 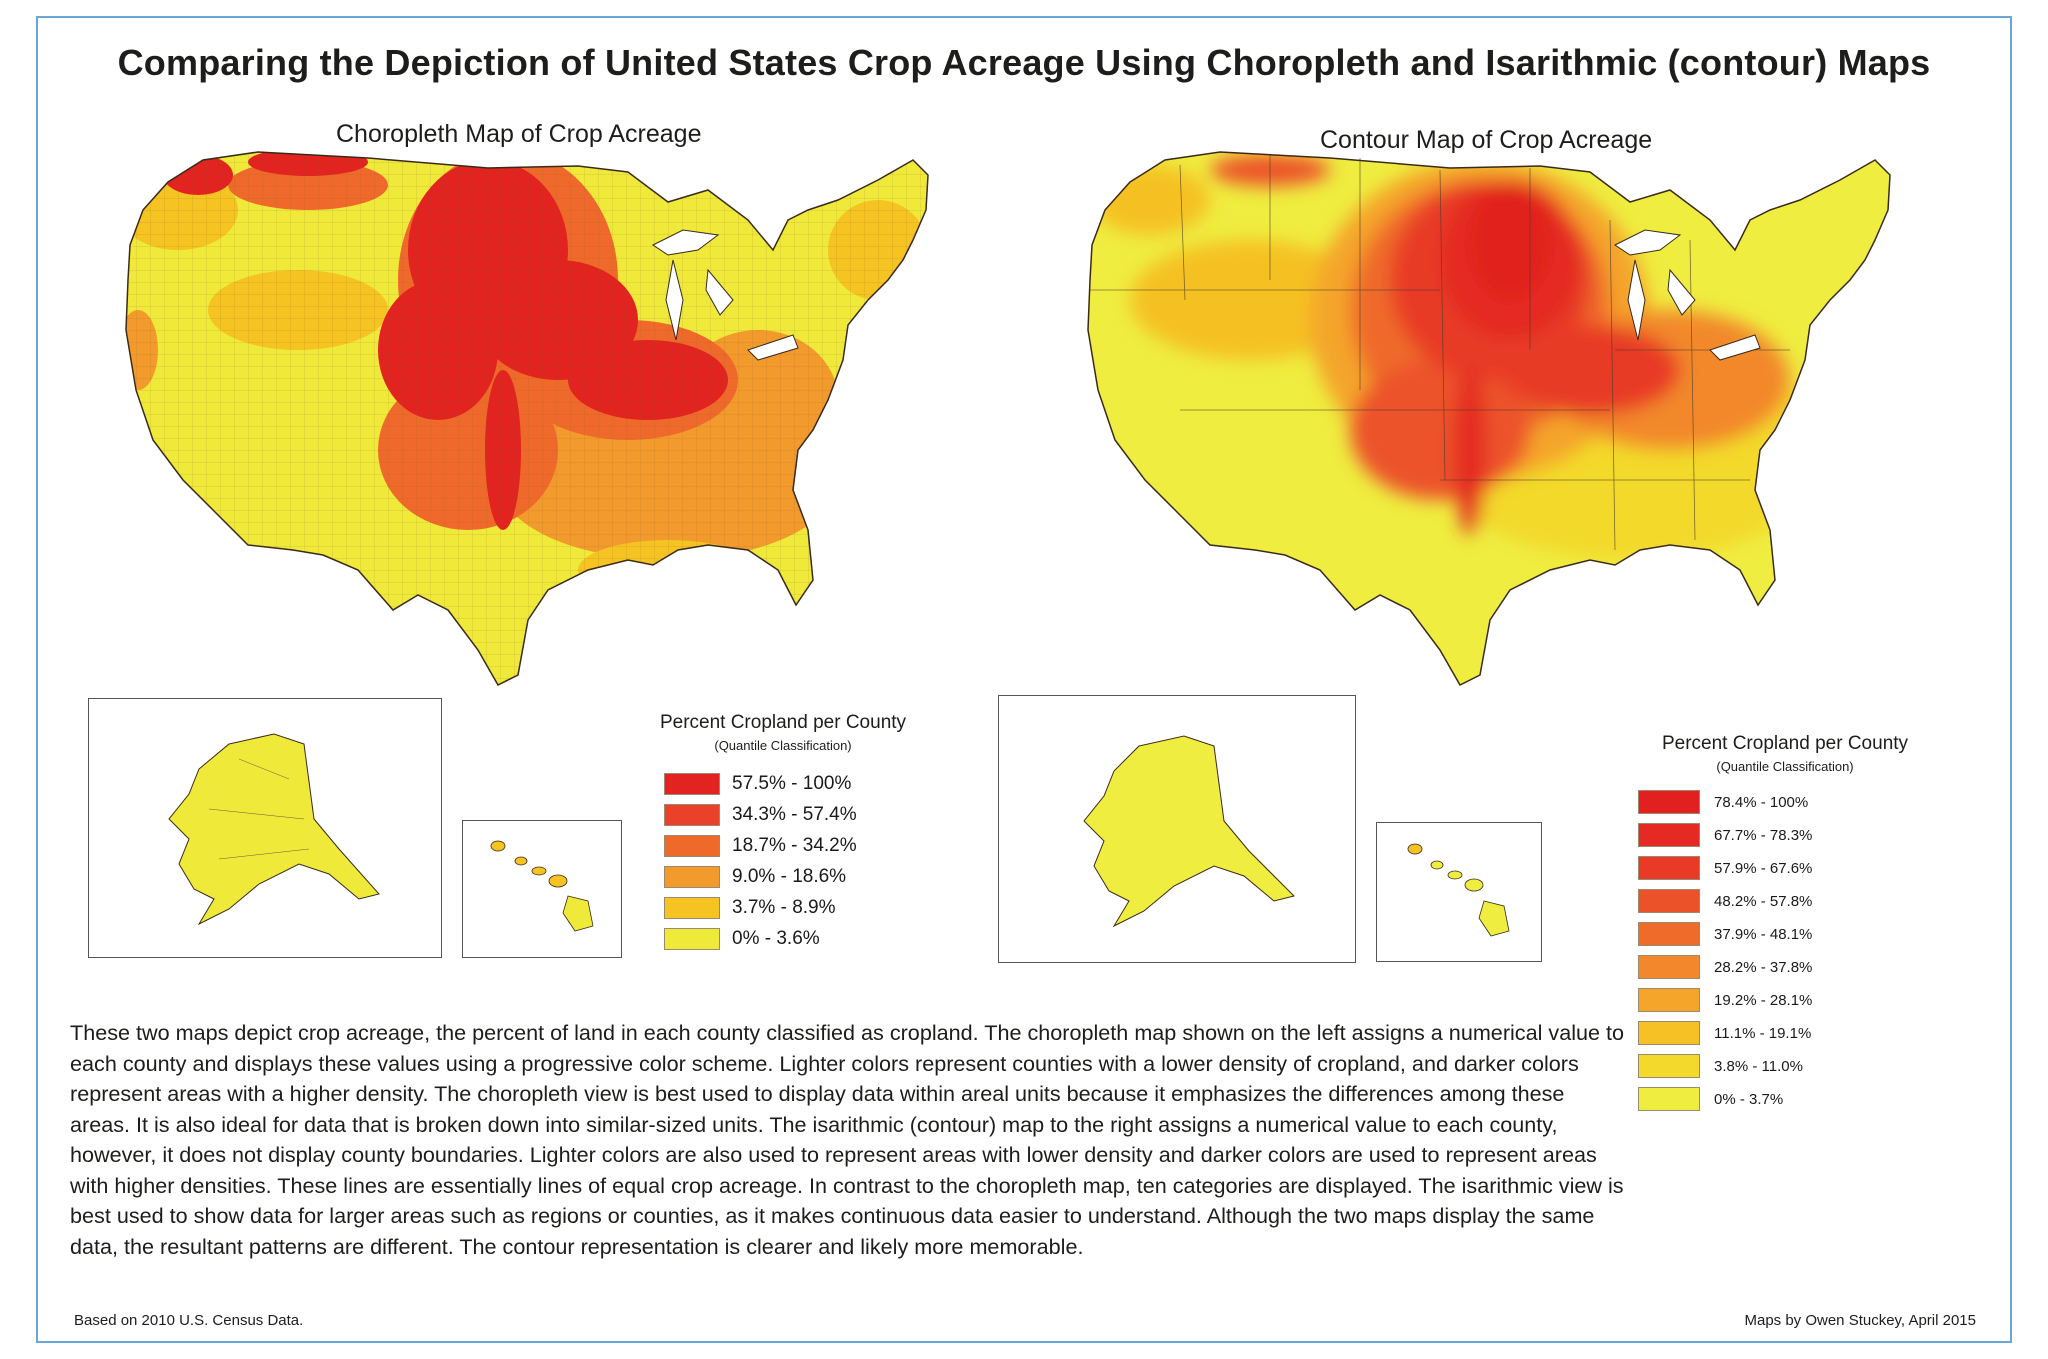 What do you see at coordinates (519, 134) in the screenshot?
I see `choropleth-map-title: Choropleth Map of Crop Acreage` at bounding box center [519, 134].